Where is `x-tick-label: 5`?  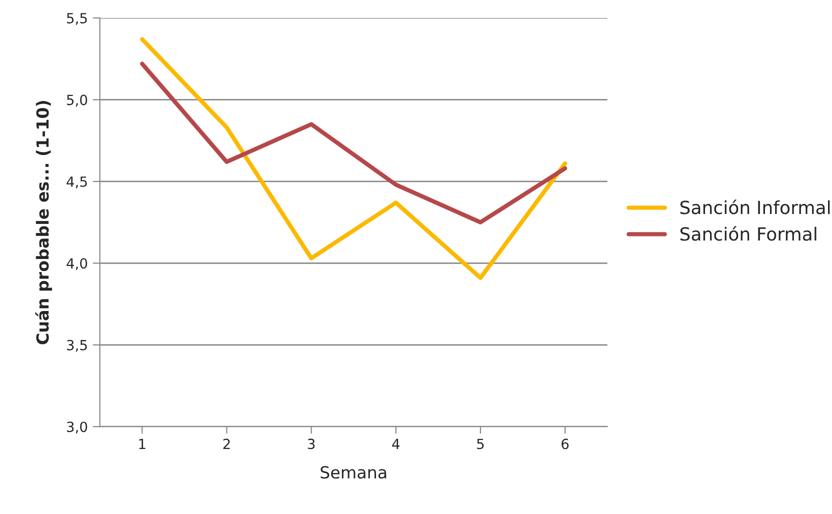 x-tick-label: 5 is located at coordinates (480, 444).